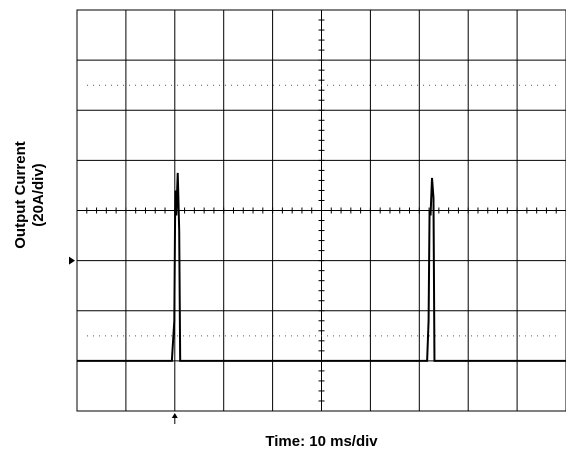 The width and height of the screenshot is (566, 457). I want to click on y-axis-label-line2: (20A/div), so click(38, 195).